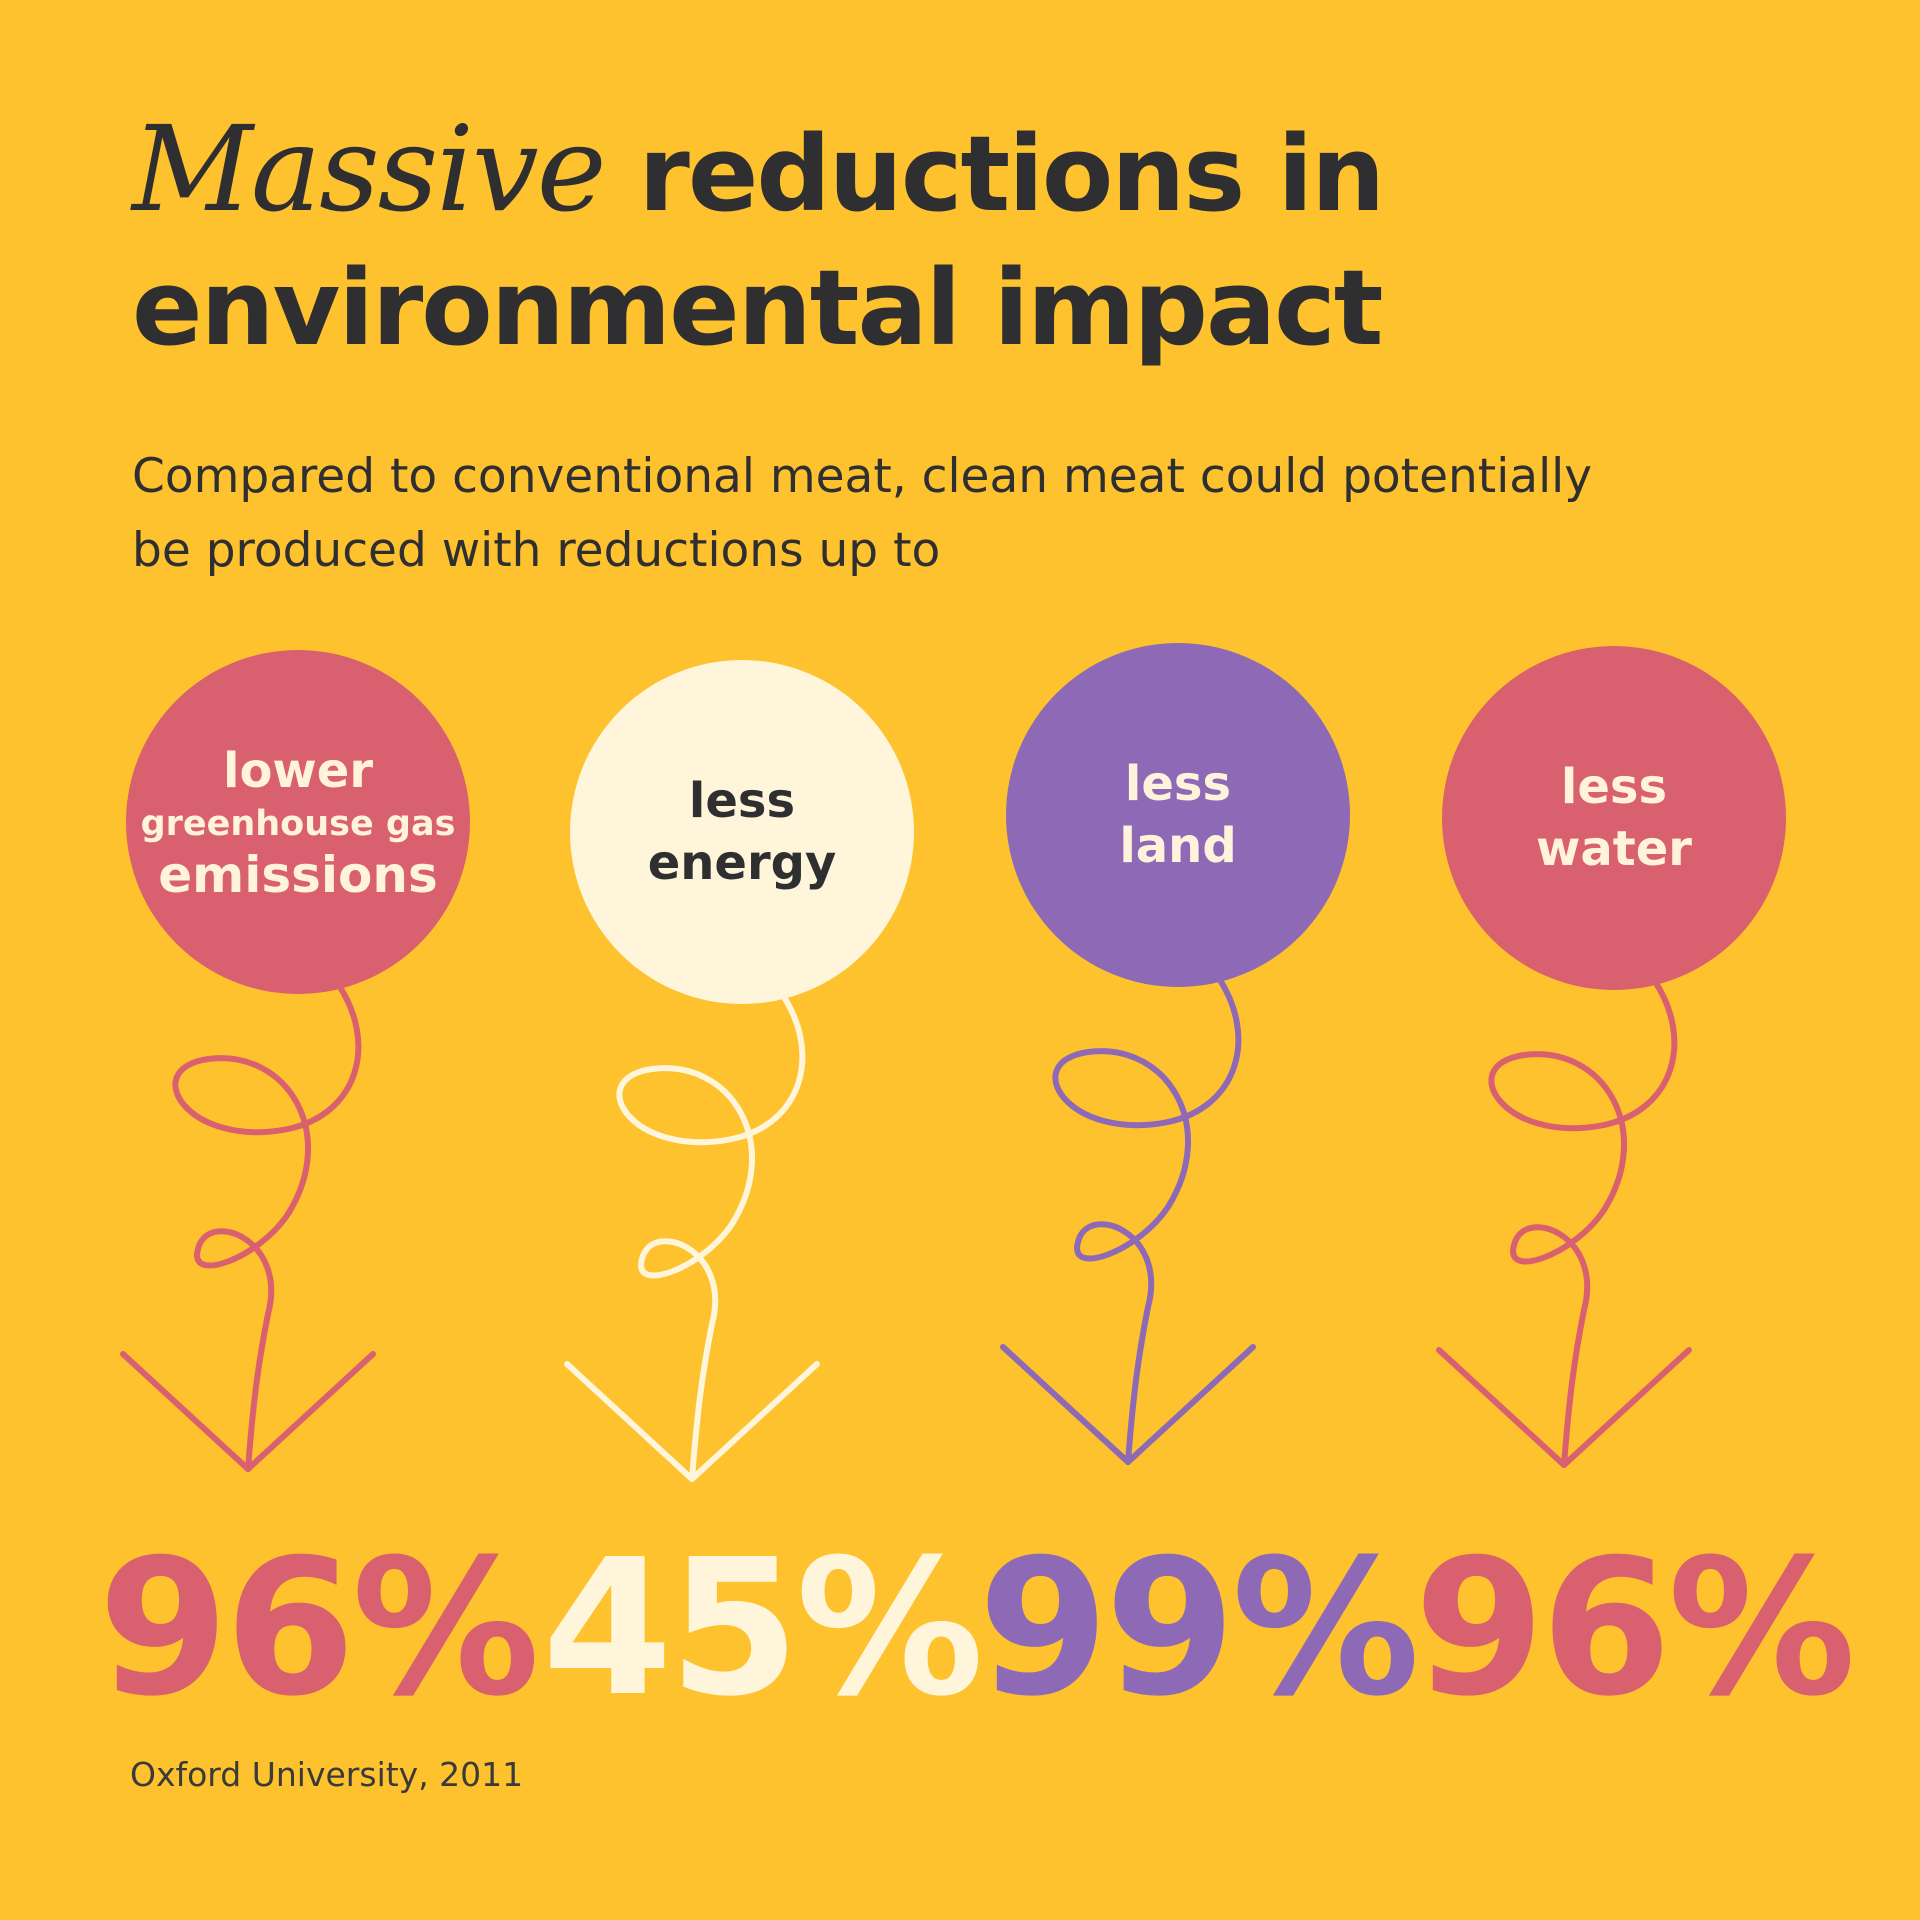 The width and height of the screenshot is (1920, 1920). What do you see at coordinates (1614, 849) in the screenshot?
I see `stat-label-line: water` at bounding box center [1614, 849].